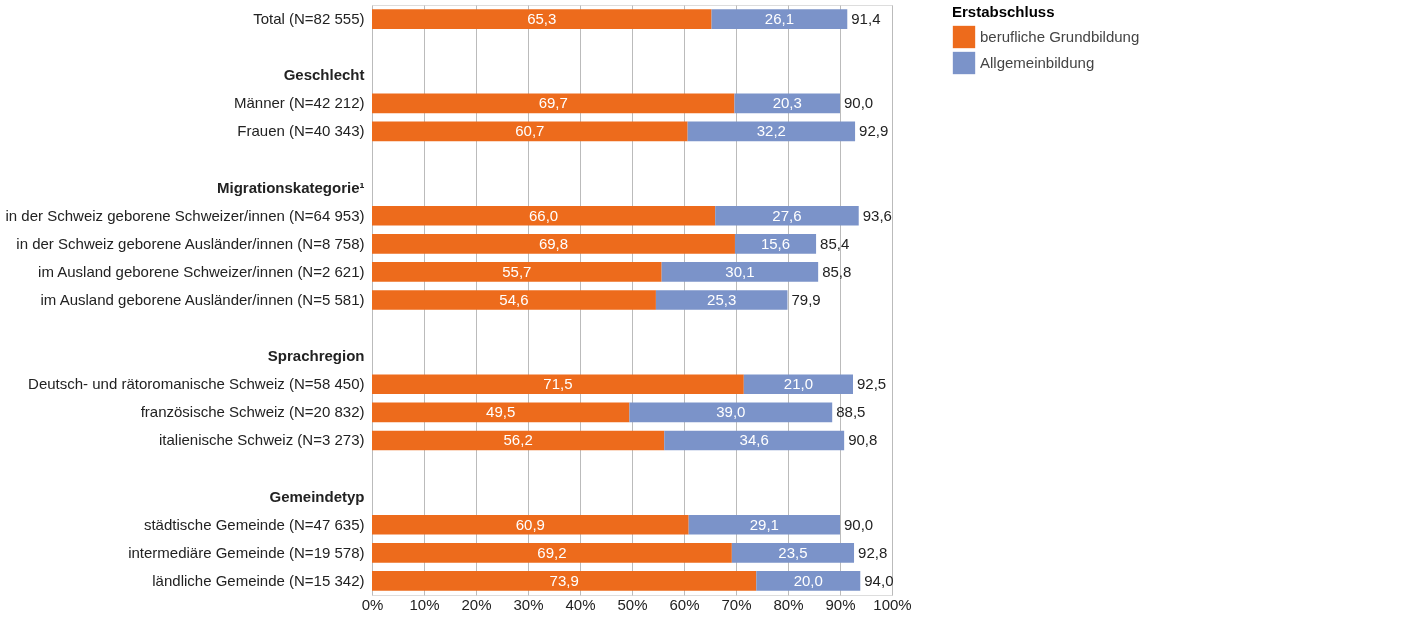 The width and height of the screenshot is (1403, 640). Describe the element at coordinates (372, 604) in the screenshot. I see `x-tick-label: 0%` at that location.